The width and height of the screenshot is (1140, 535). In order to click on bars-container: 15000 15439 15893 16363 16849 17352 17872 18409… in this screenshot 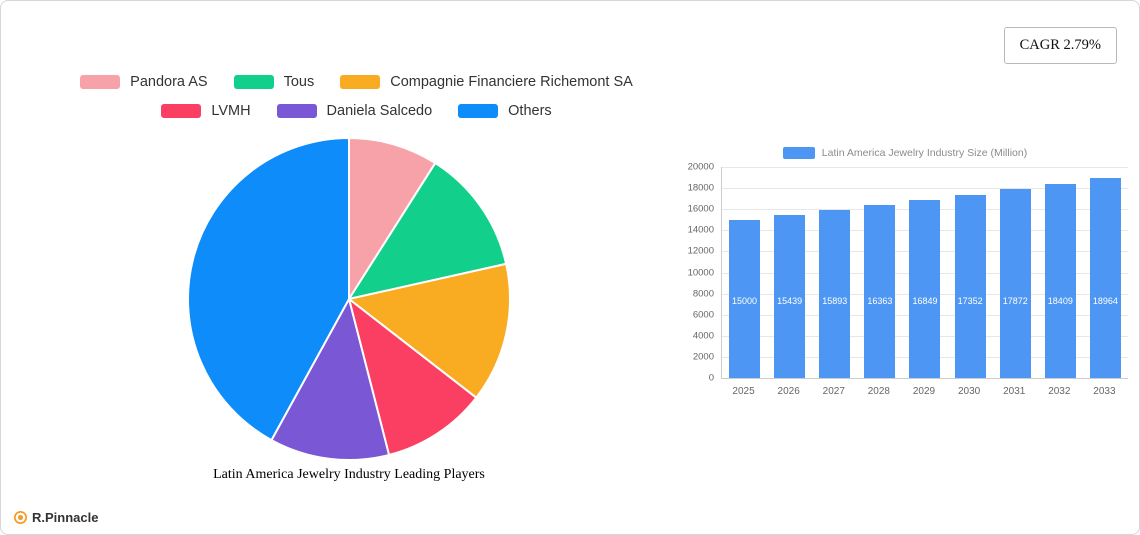, I will do `click(925, 272)`.